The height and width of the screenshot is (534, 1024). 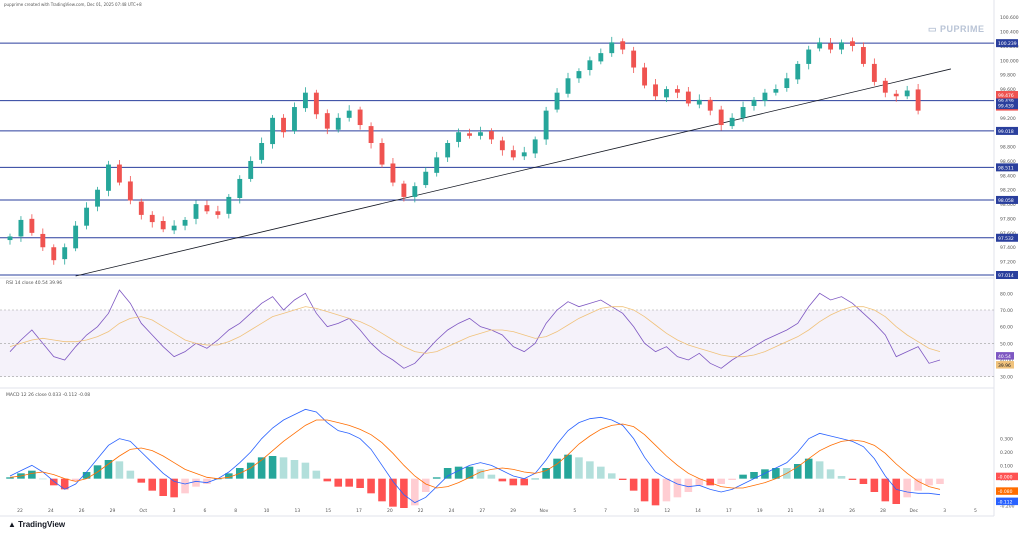 I want to click on macd-tick-label: 0.200, so click(x=1006, y=453).